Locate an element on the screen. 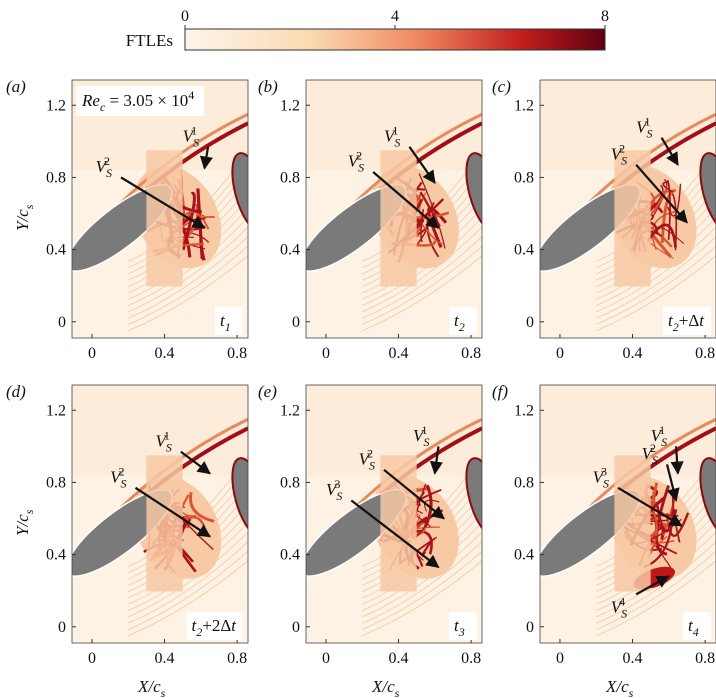 The width and height of the screenshot is (716, 698). panel-label: (c) is located at coordinates (501, 86).